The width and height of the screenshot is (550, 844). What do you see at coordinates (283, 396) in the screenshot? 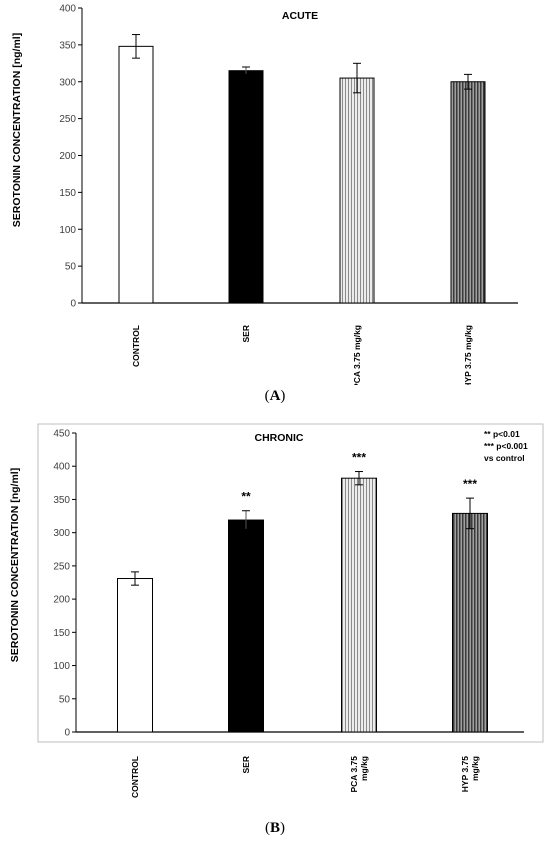
I see `panel-label-a-close: )` at bounding box center [283, 396].